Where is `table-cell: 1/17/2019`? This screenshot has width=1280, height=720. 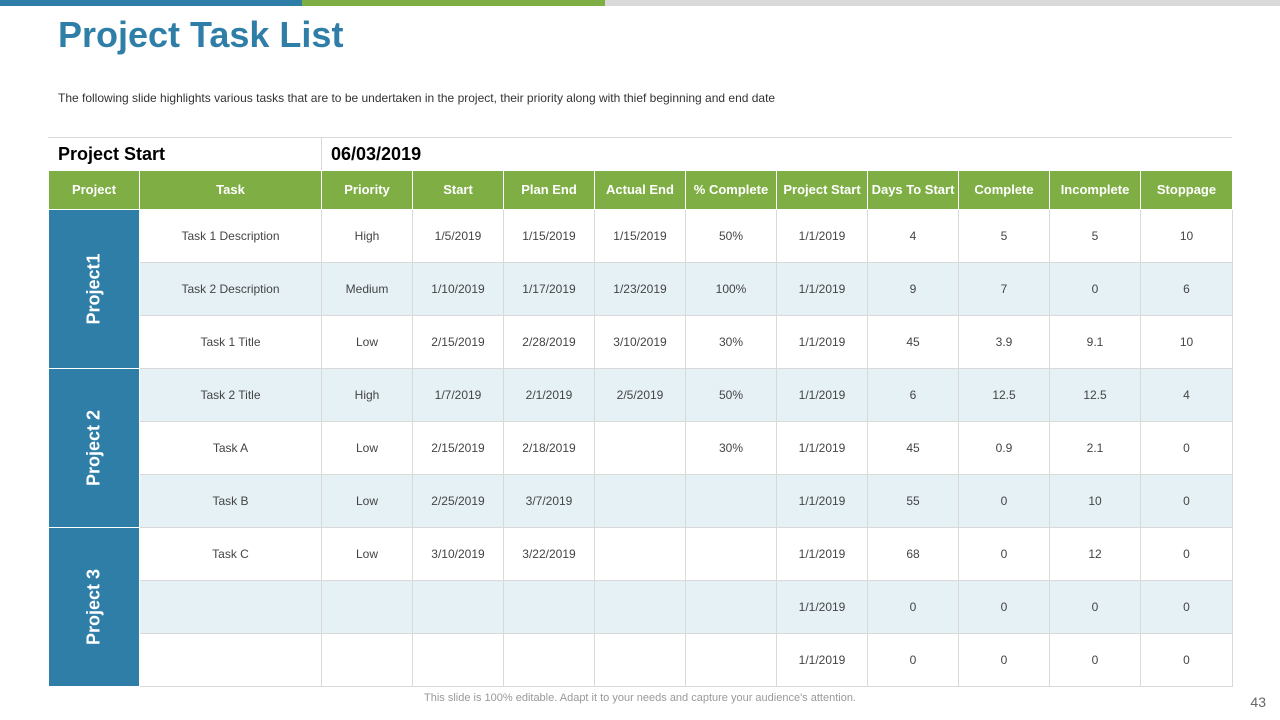 table-cell: 1/17/2019 is located at coordinates (549, 289).